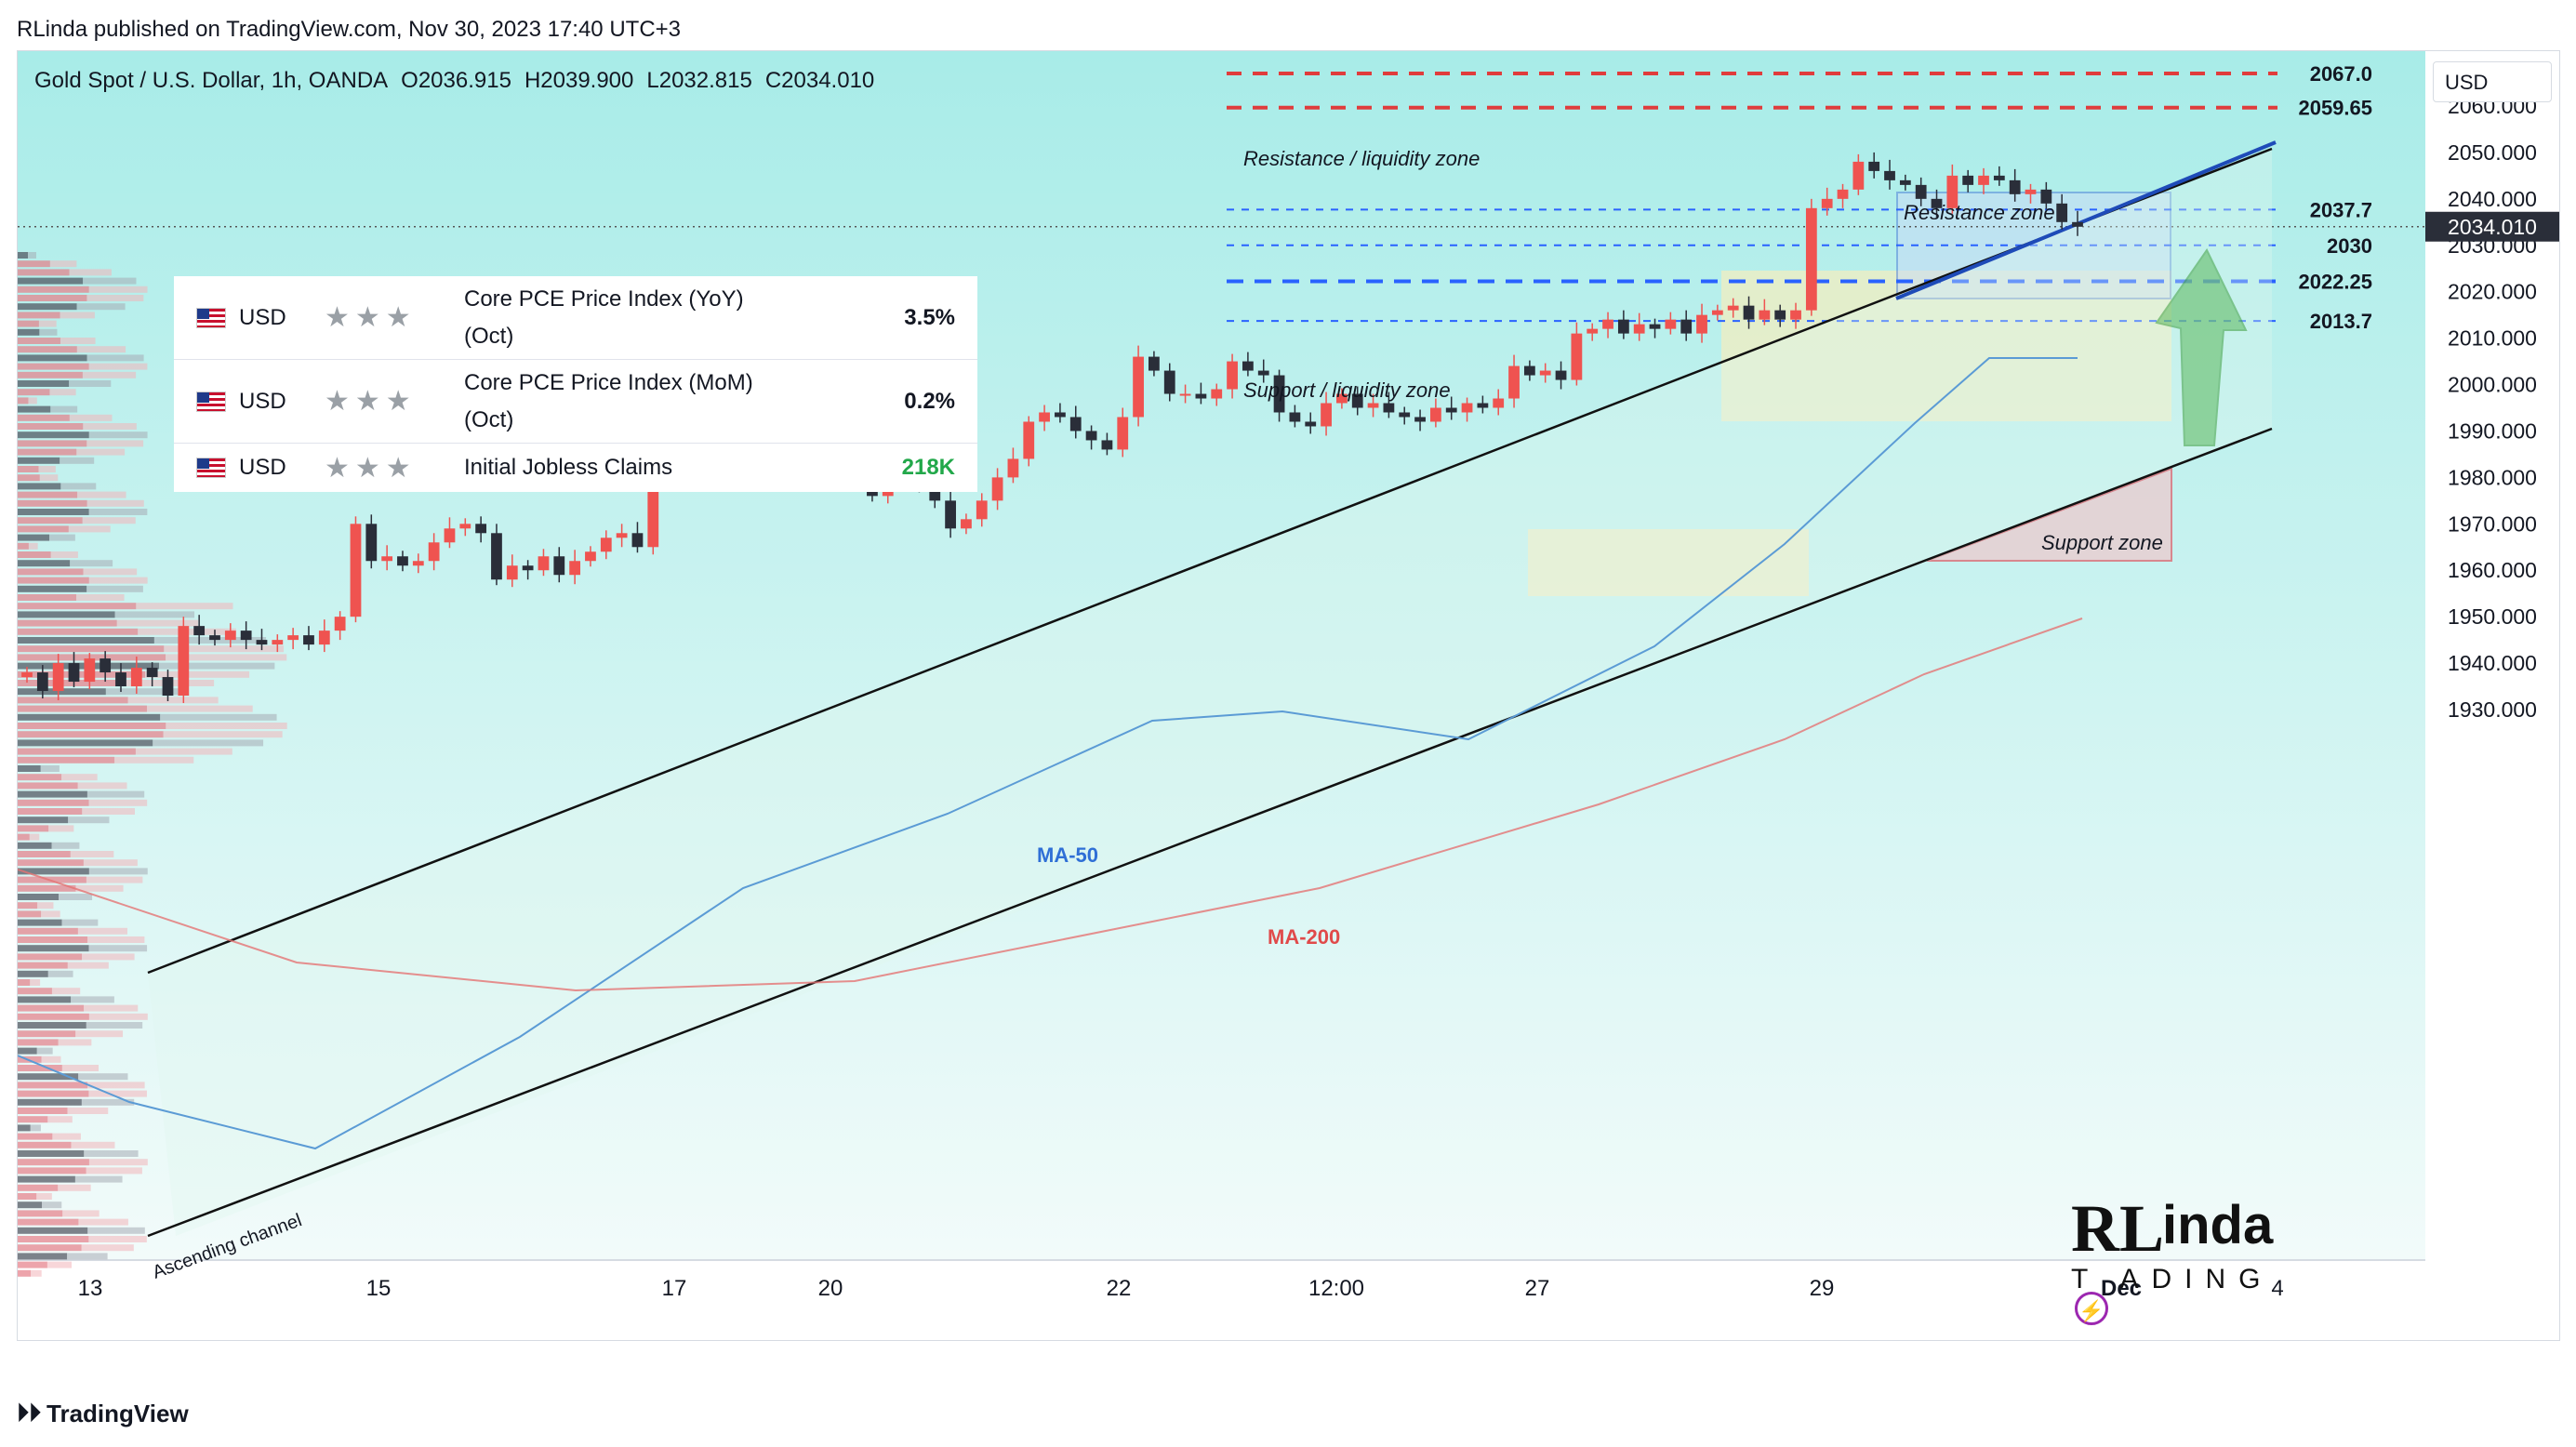 The width and height of the screenshot is (2576, 1447). I want to click on lightning-icon: ⚡, so click(2091, 1309).